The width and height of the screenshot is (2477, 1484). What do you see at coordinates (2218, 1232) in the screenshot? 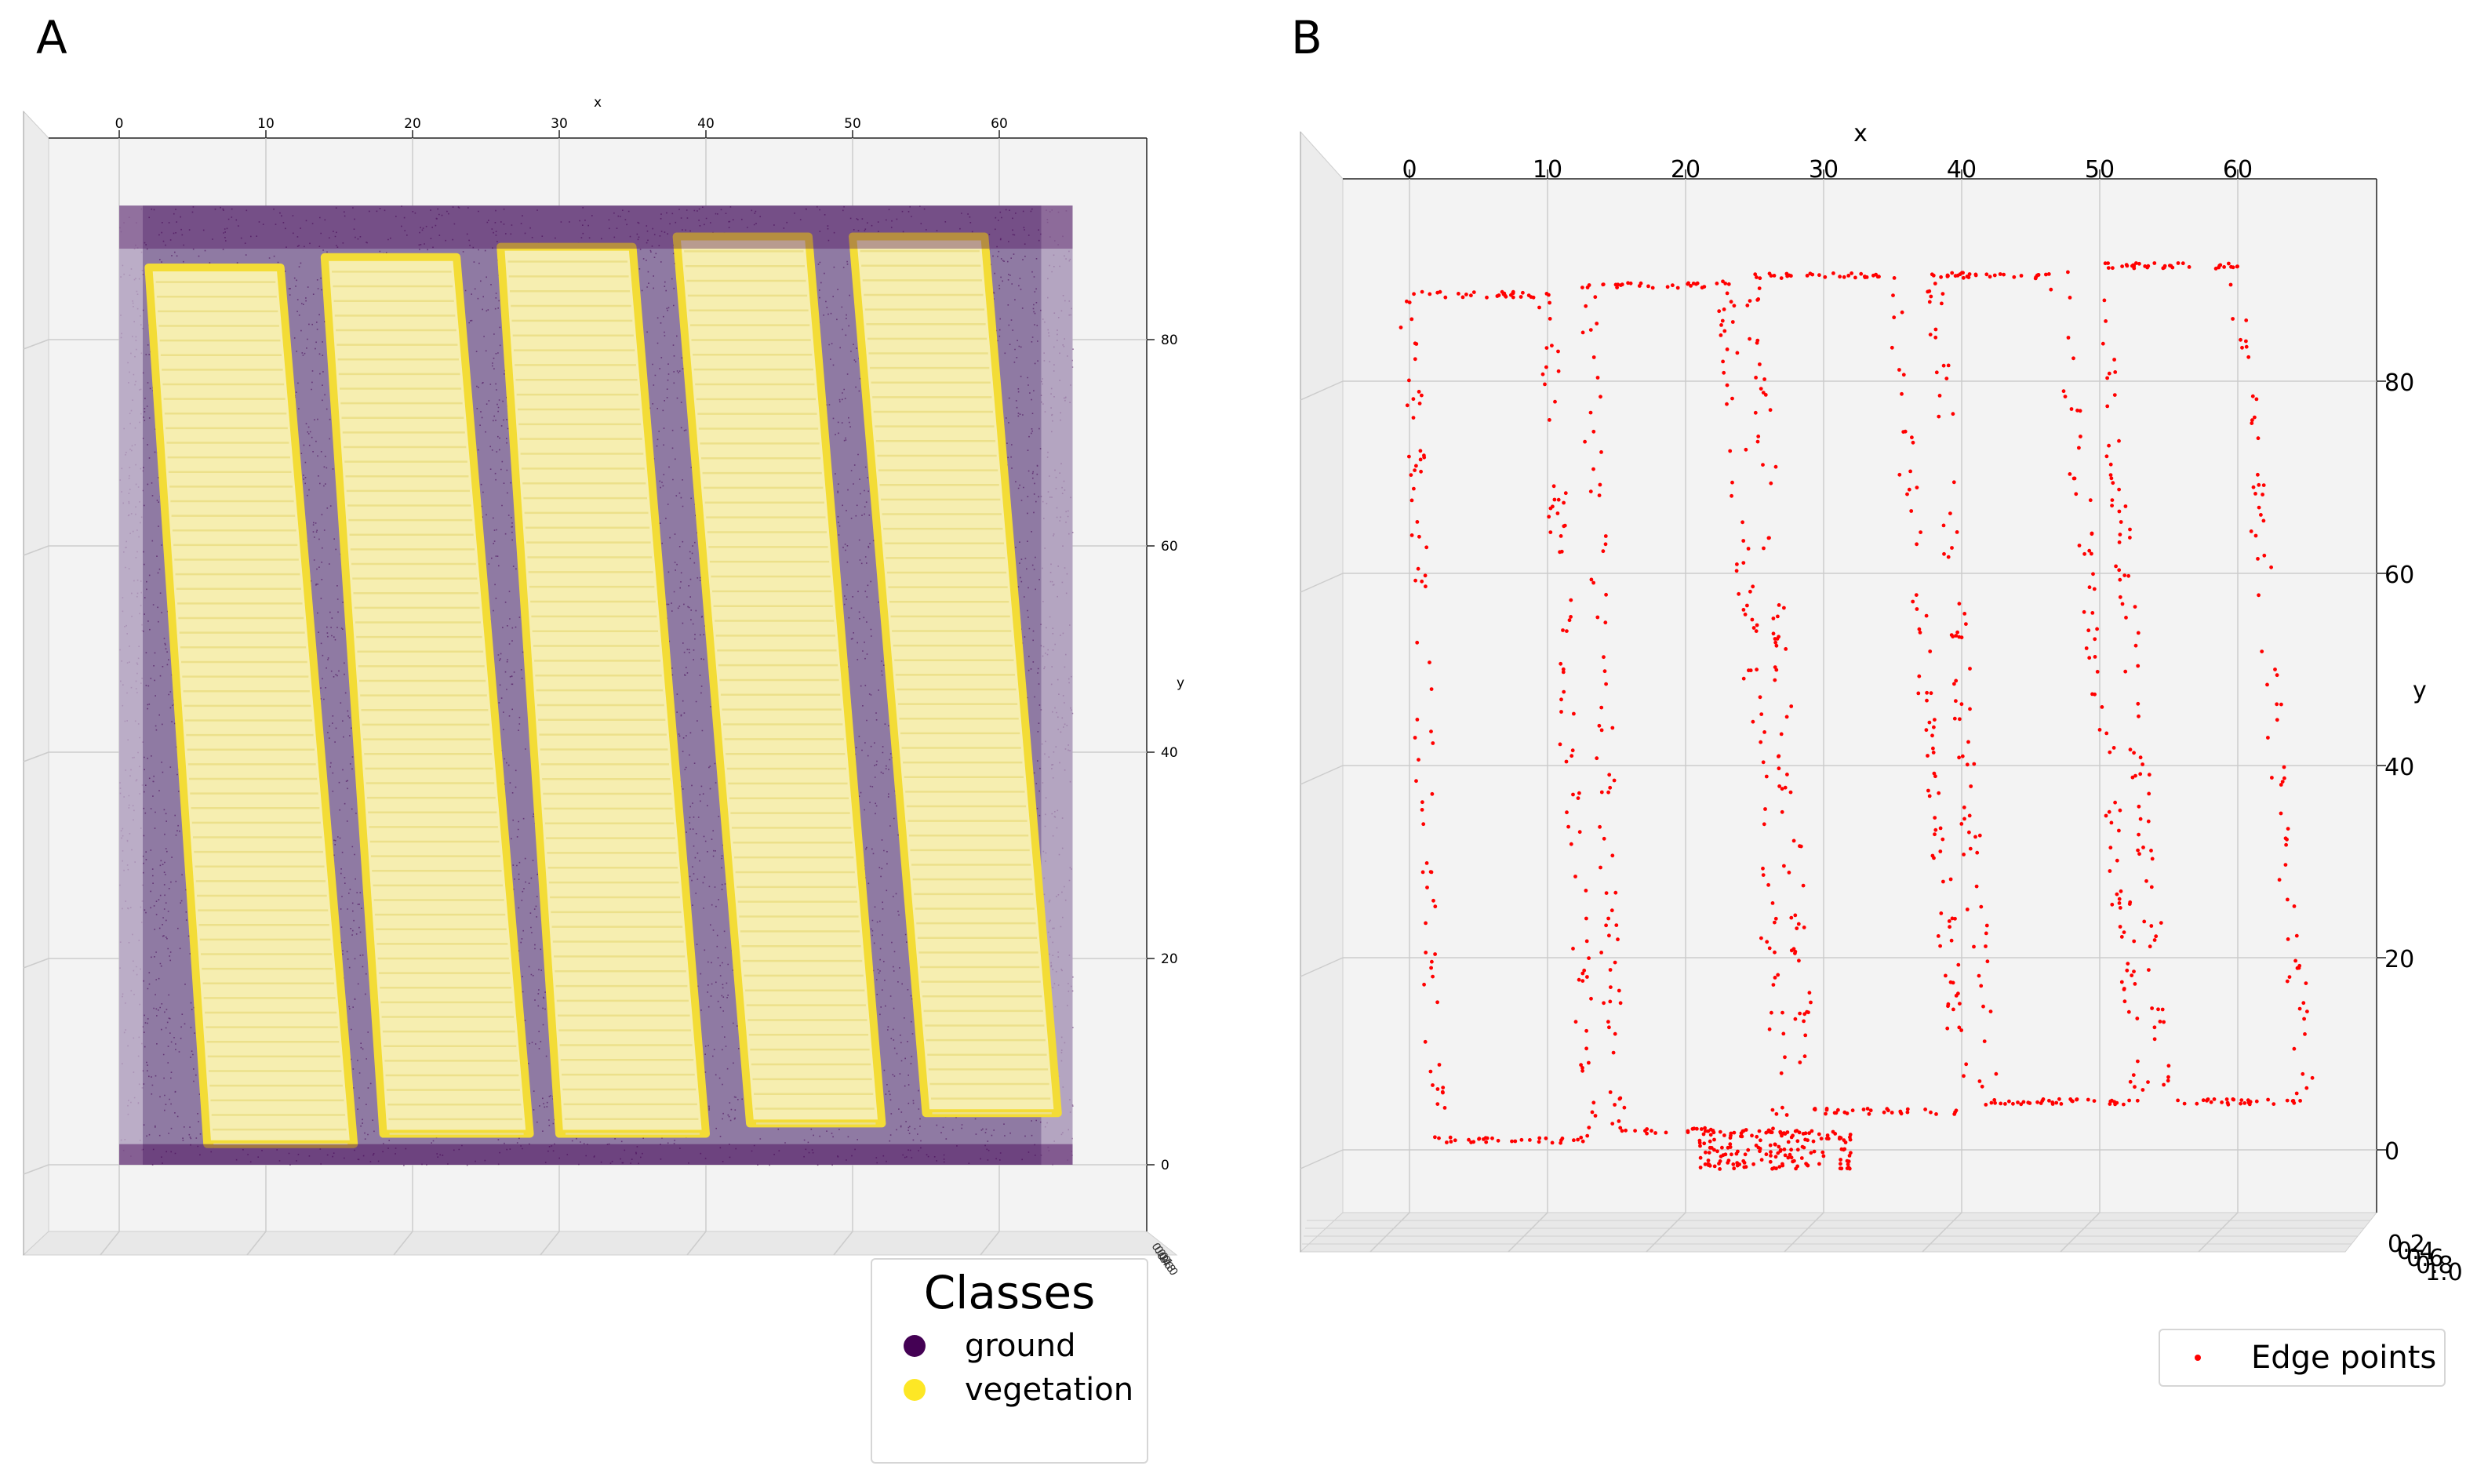
I see `panel-b-floor-gridline` at bounding box center [2218, 1232].